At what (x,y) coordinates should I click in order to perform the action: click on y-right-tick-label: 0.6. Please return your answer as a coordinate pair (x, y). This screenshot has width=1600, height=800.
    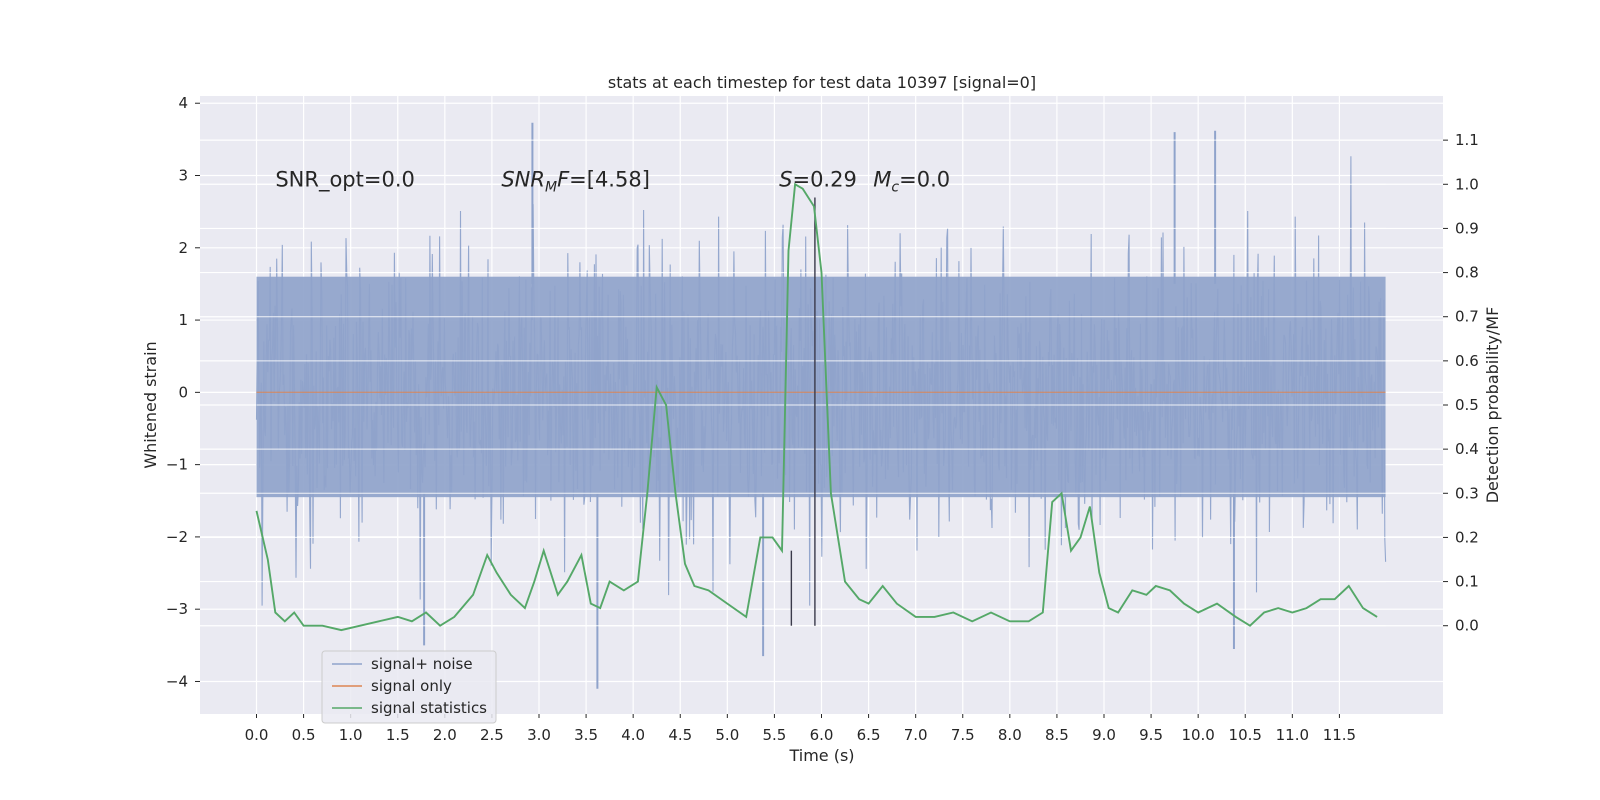
    Looking at the image, I should click on (1467, 361).